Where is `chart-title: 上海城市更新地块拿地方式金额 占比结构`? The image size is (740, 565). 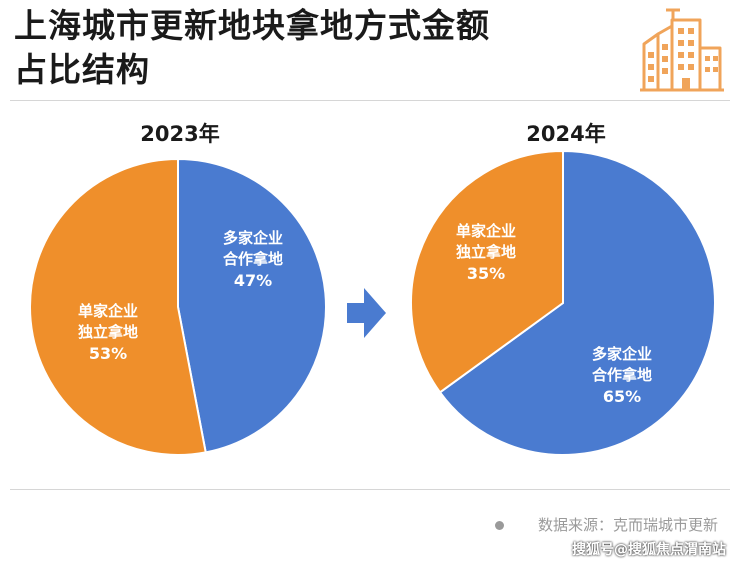 chart-title: 上海城市更新地块拿地方式金额 占比结构 is located at coordinates (252, 48).